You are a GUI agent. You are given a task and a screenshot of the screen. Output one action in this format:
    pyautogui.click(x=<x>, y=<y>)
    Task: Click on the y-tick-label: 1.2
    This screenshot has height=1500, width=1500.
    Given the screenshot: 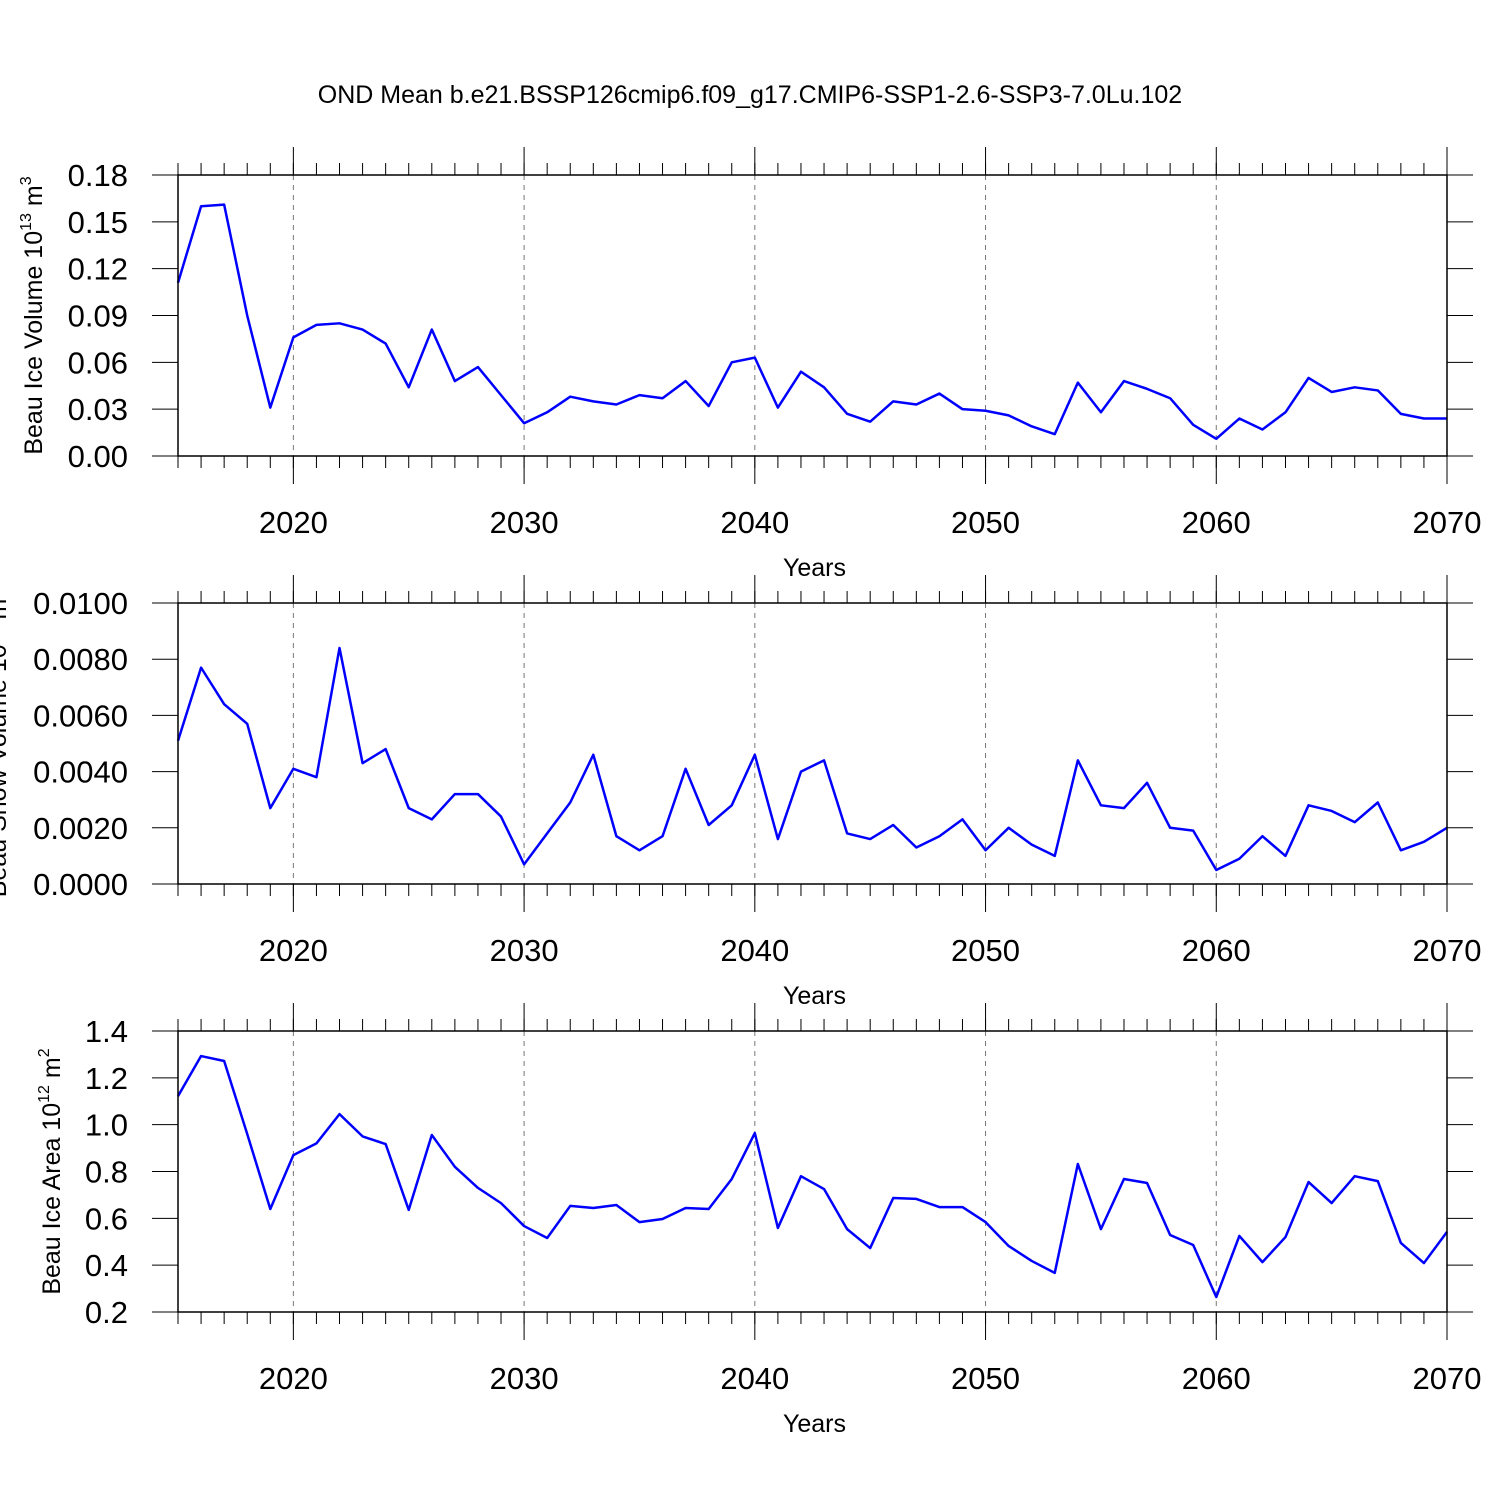 What is the action you would take?
    pyautogui.click(x=106, y=1078)
    